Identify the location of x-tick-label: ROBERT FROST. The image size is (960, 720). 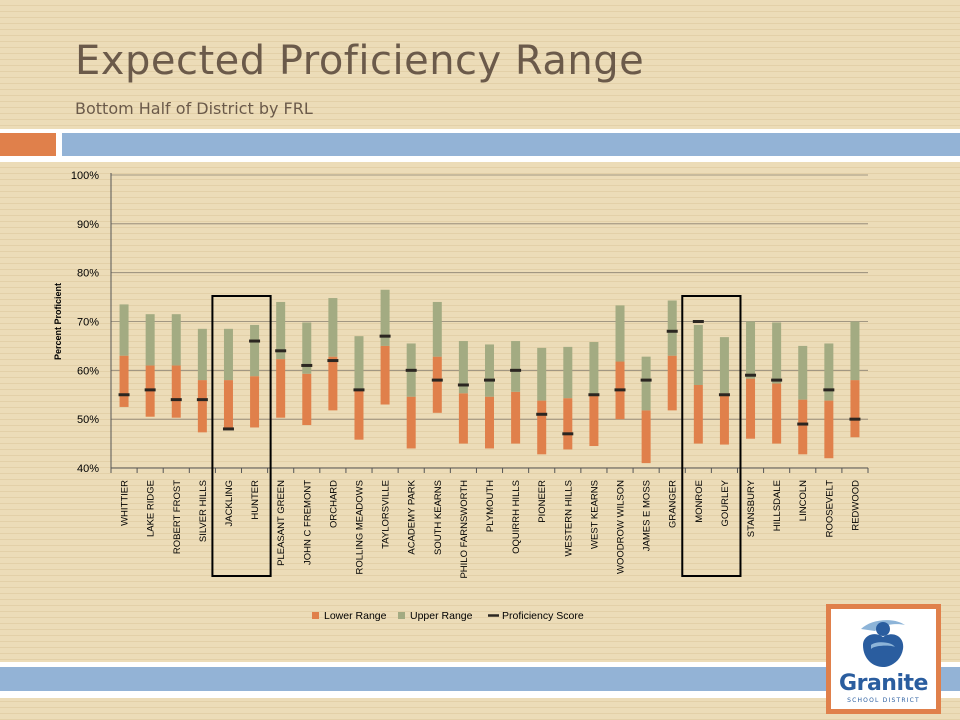
(177, 517).